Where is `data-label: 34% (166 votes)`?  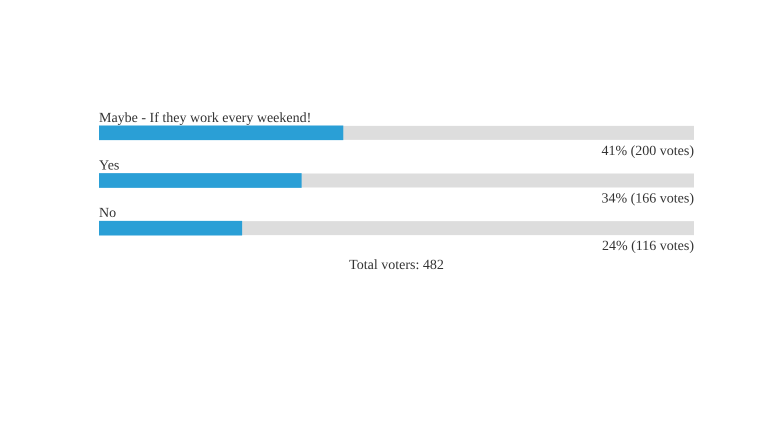 data-label: 34% (166 votes) is located at coordinates (647, 199).